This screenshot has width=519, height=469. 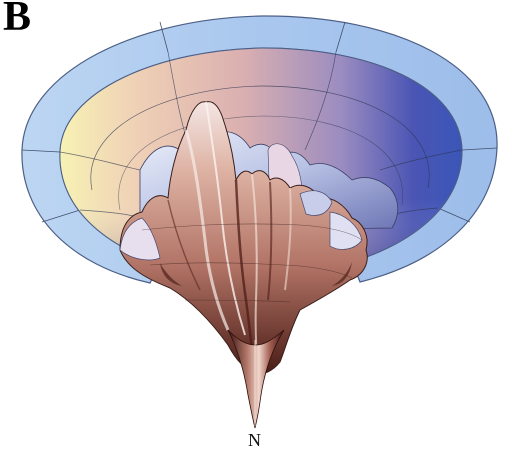 What do you see at coordinates (254, 440) in the screenshot?
I see `native-state-label: N` at bounding box center [254, 440].